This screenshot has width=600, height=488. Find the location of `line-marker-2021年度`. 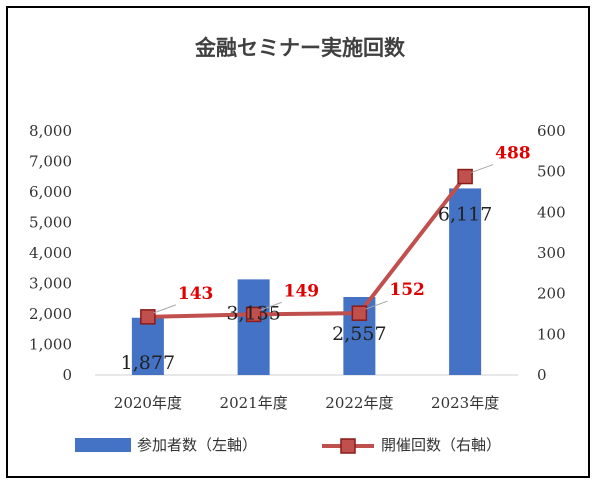

line-marker-2021年度 is located at coordinates (253, 314).